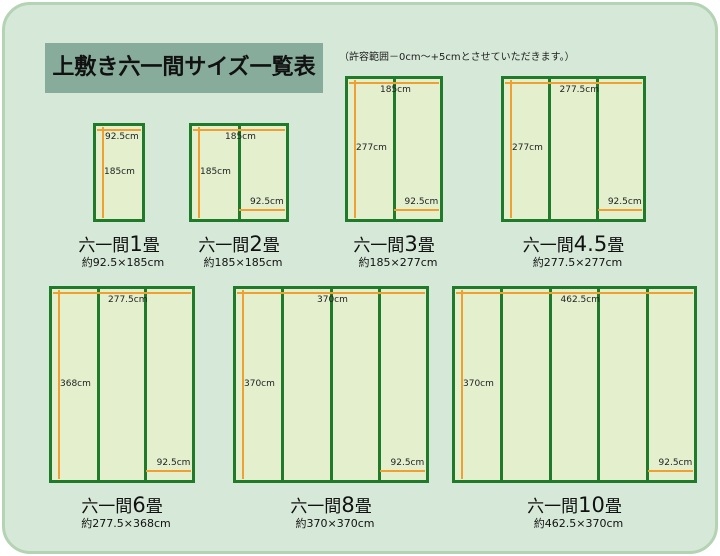 The image size is (720, 556). Describe the element at coordinates (591, 505) in the screenshot. I see `room-name-count: 10` at that location.